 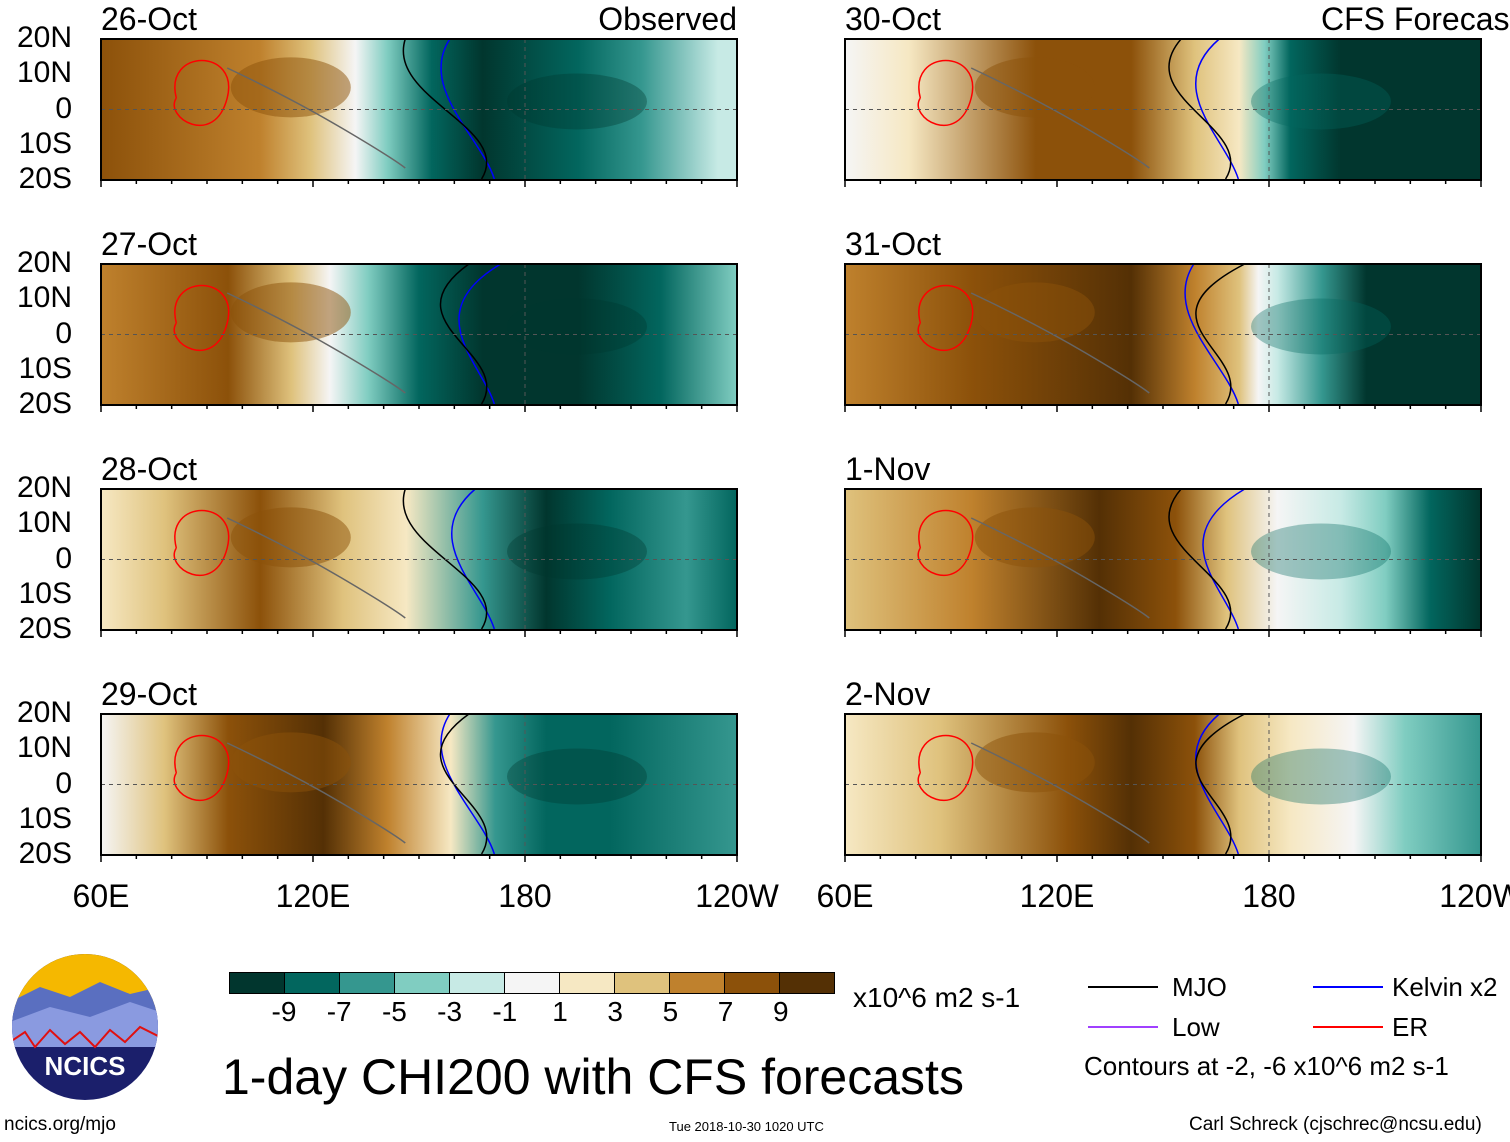 I want to click on legend-line-kelvin, so click(x=1348, y=987).